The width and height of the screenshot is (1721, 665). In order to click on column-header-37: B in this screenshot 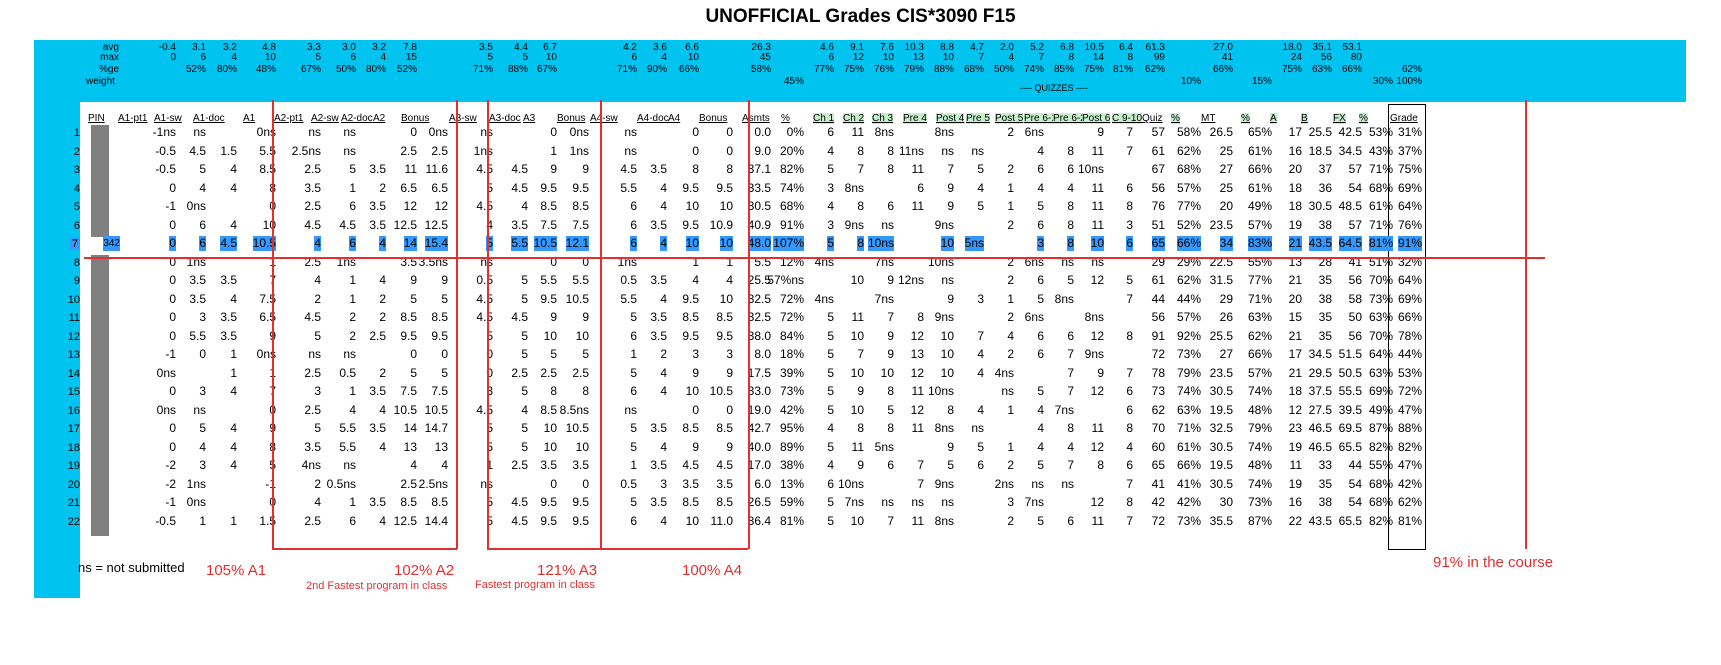, I will do `click(1304, 118)`.